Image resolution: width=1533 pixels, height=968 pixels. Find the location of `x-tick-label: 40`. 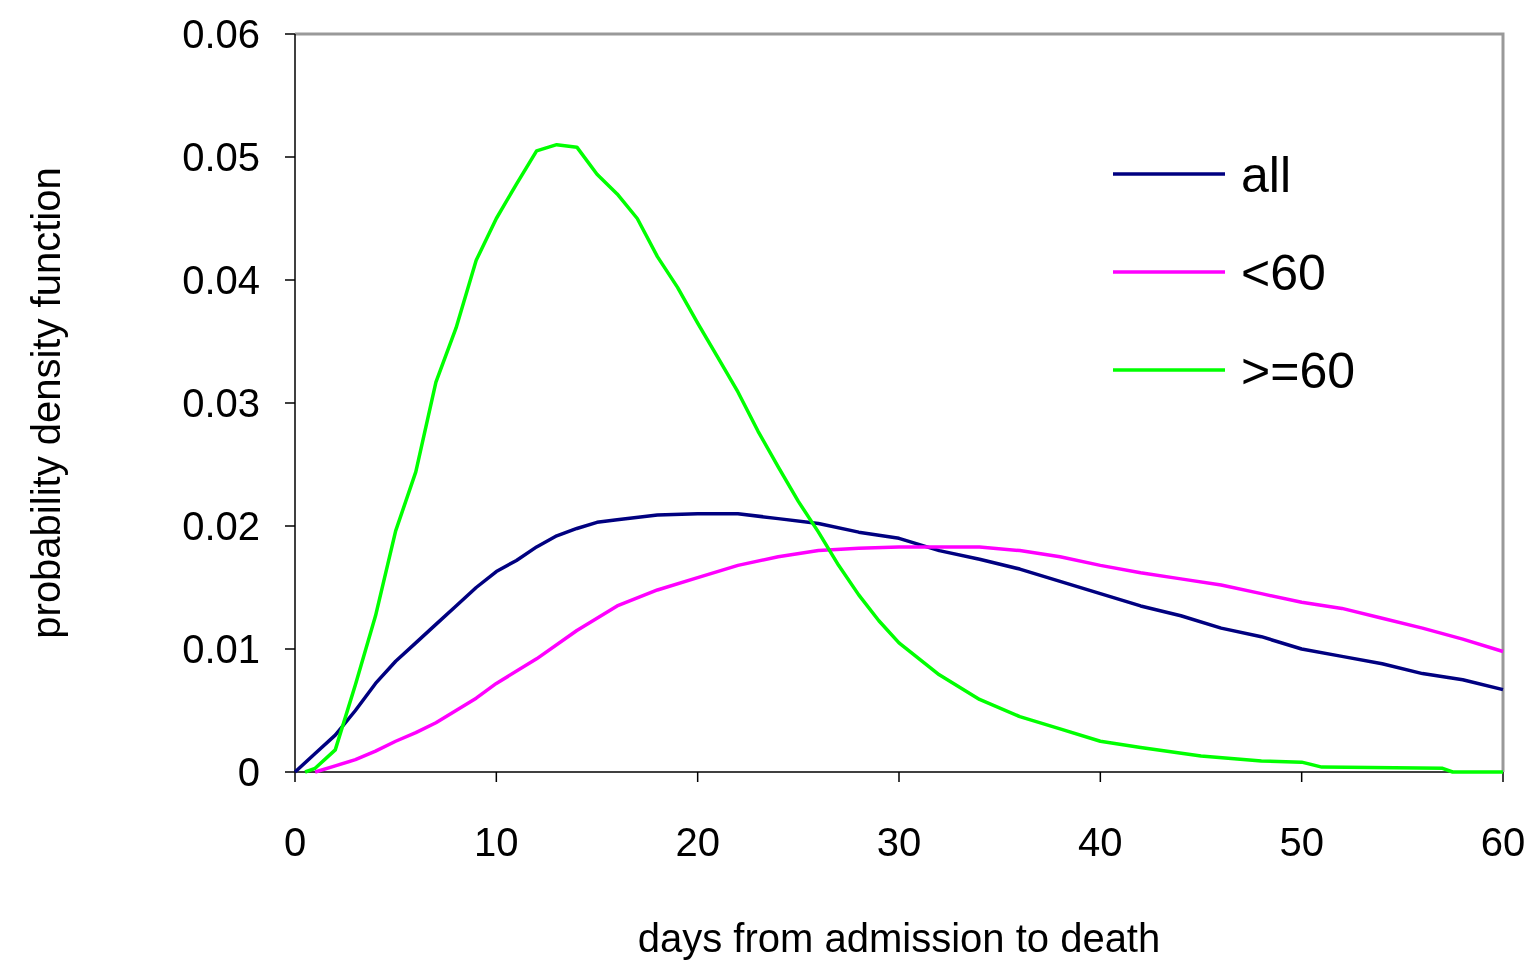

x-tick-label: 40 is located at coordinates (1100, 842).